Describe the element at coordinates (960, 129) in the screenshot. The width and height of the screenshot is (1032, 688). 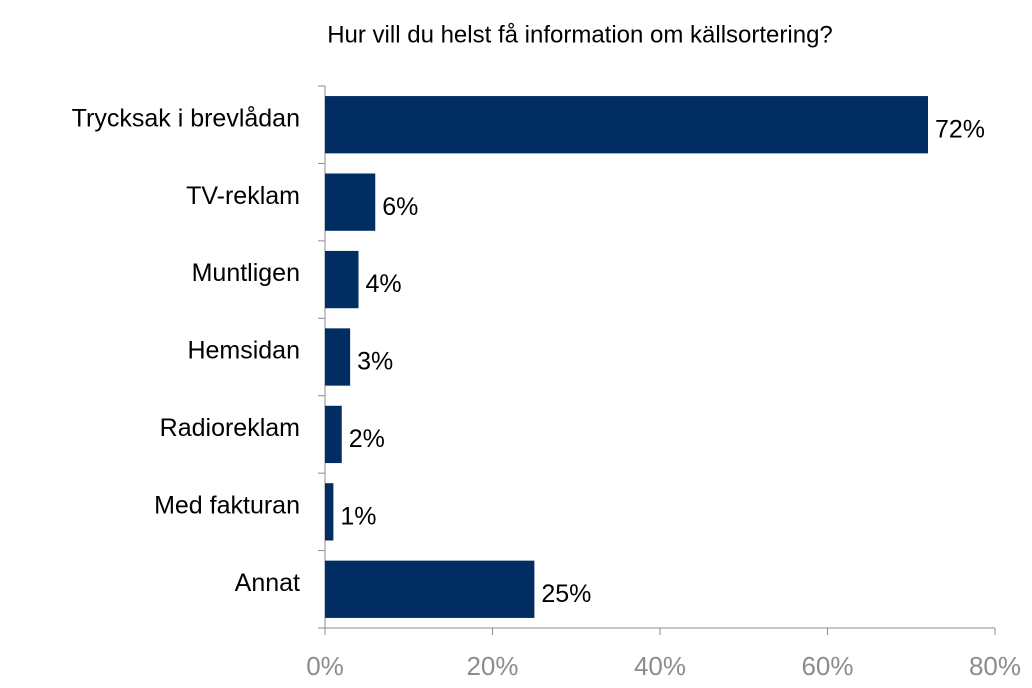
I see `value-label: 72%` at that location.